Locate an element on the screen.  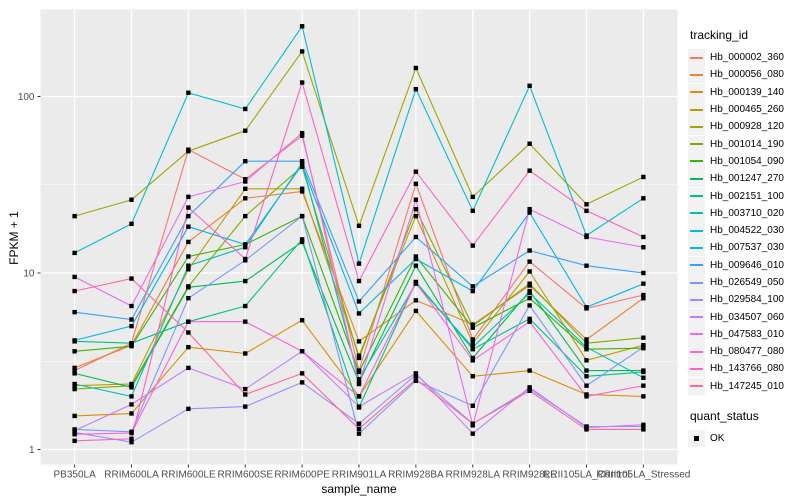
legend-label: Hb_002151_100 is located at coordinates (747, 196).